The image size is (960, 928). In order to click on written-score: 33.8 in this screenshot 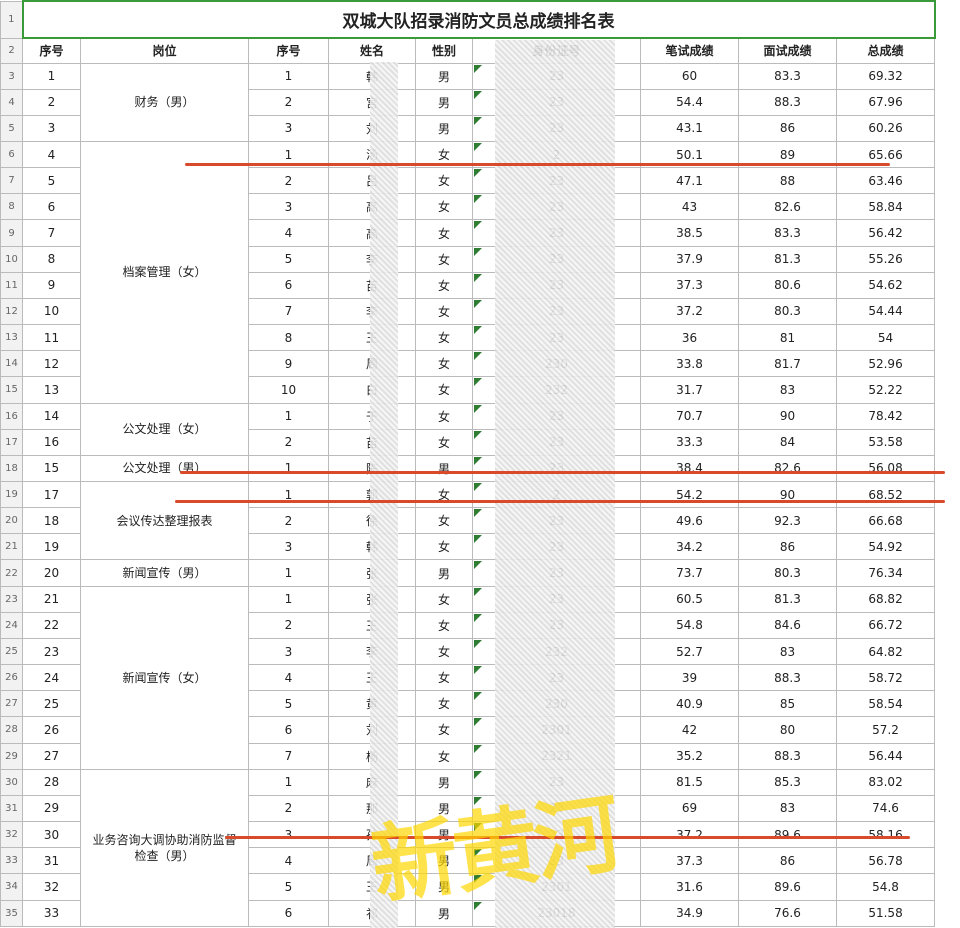, I will do `click(689, 364)`.